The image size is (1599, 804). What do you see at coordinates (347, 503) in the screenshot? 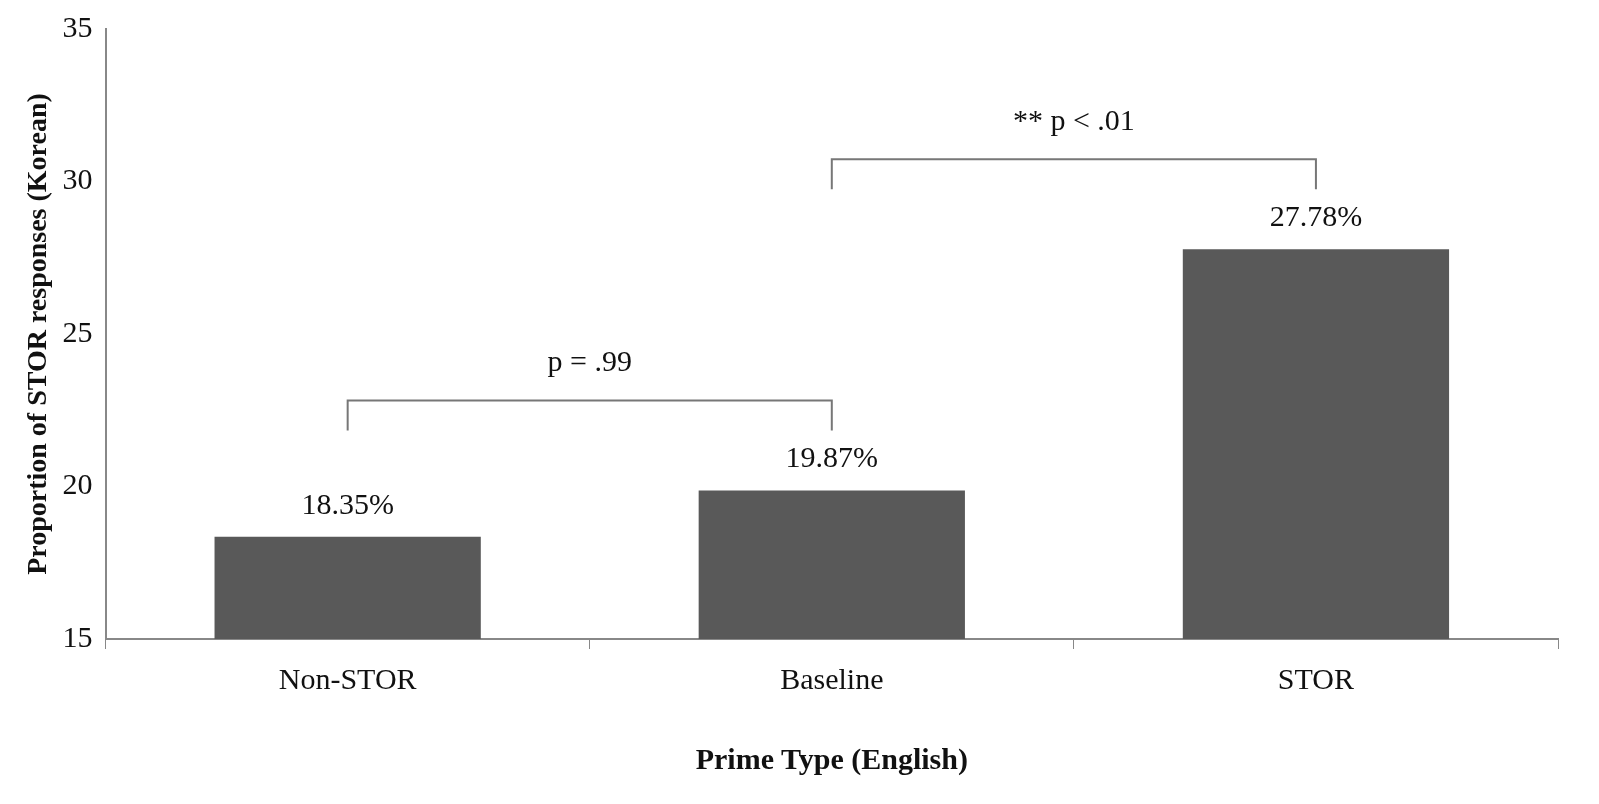
I see `data-label: 18.35%` at bounding box center [347, 503].